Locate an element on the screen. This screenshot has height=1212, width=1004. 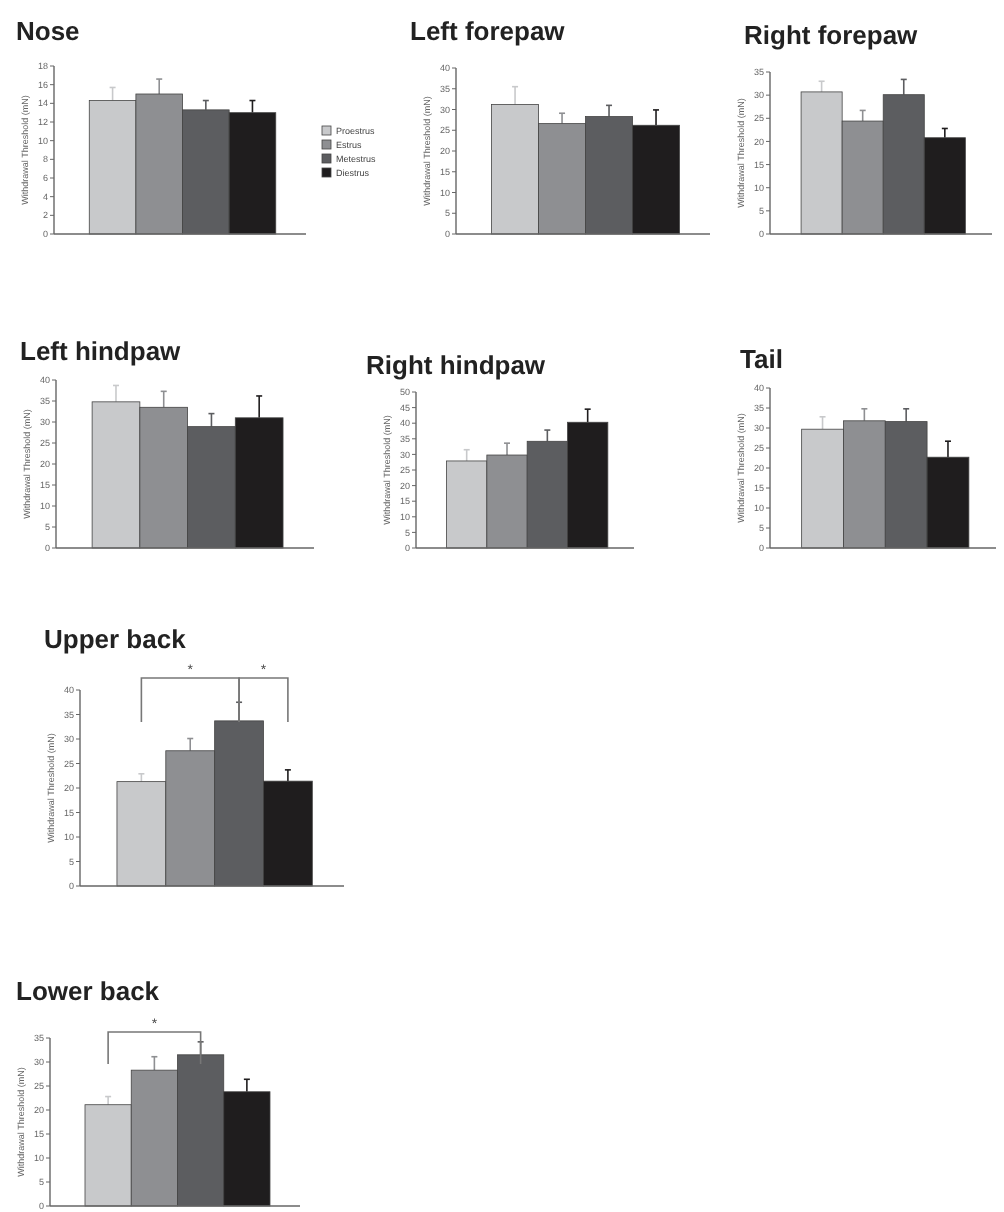
chart-title: Left forepaw is located at coordinates (488, 31).